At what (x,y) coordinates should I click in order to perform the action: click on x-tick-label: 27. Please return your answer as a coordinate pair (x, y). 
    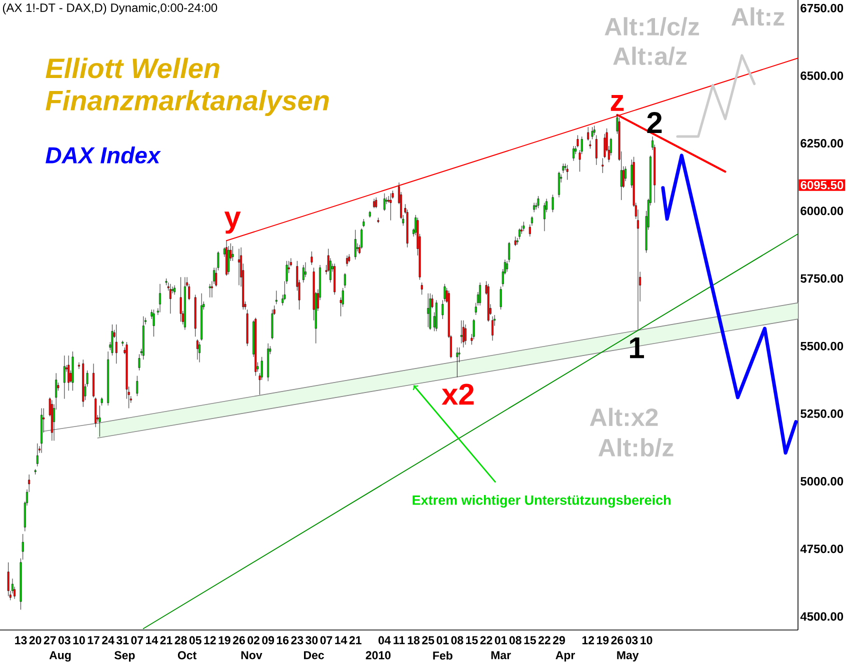
    Looking at the image, I should click on (50, 640).